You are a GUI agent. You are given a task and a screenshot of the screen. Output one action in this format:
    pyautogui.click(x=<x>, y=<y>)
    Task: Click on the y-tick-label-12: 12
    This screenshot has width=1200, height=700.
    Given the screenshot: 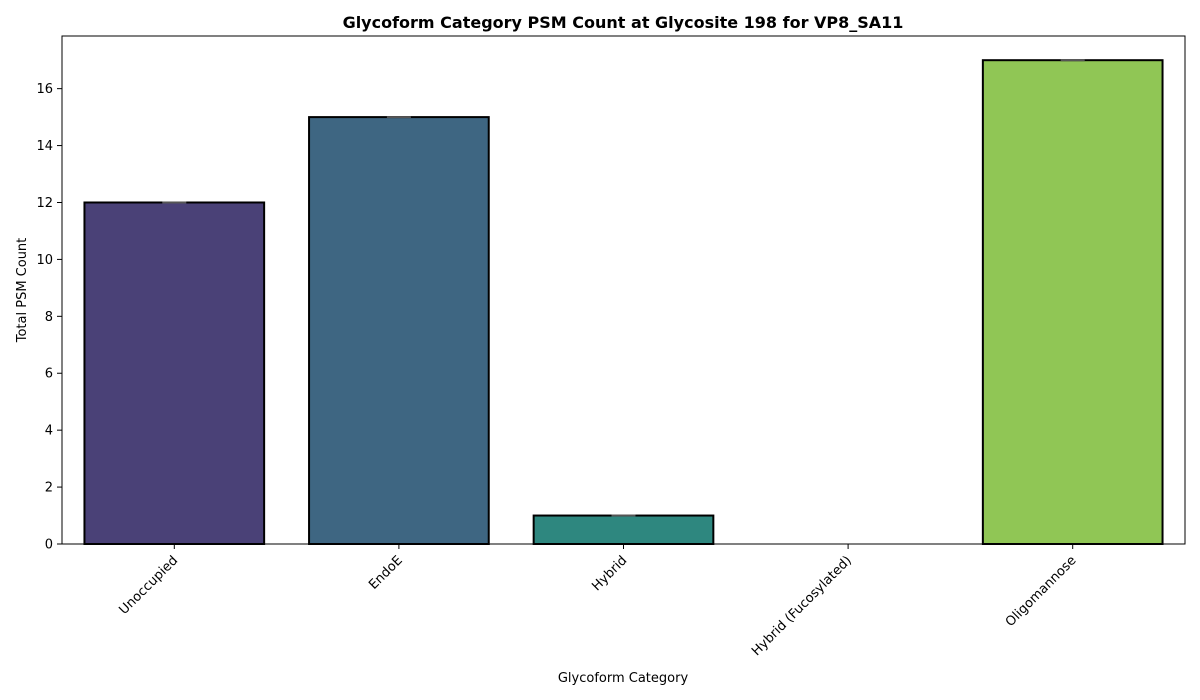 What is the action you would take?
    pyautogui.click(x=44, y=203)
    